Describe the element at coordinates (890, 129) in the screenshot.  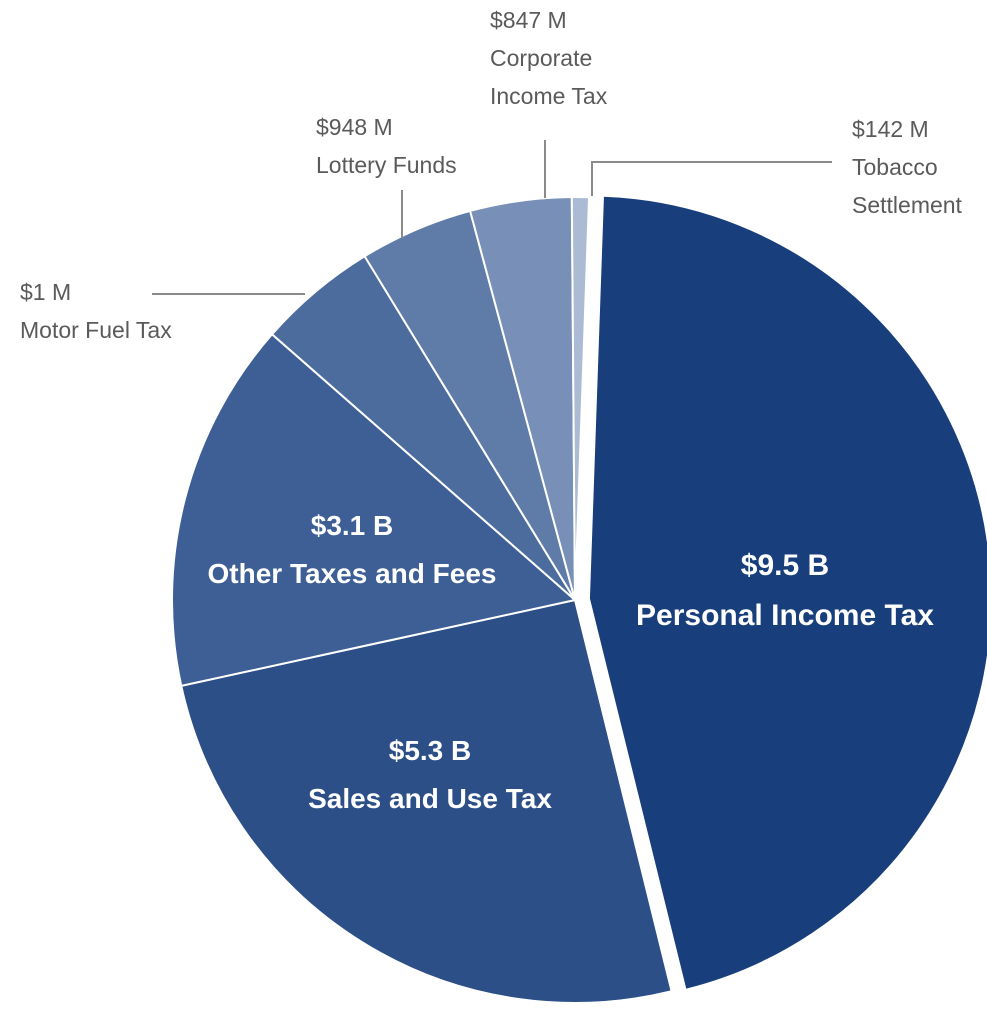
I see `value-label-tobacco-settlement: $142 M` at that location.